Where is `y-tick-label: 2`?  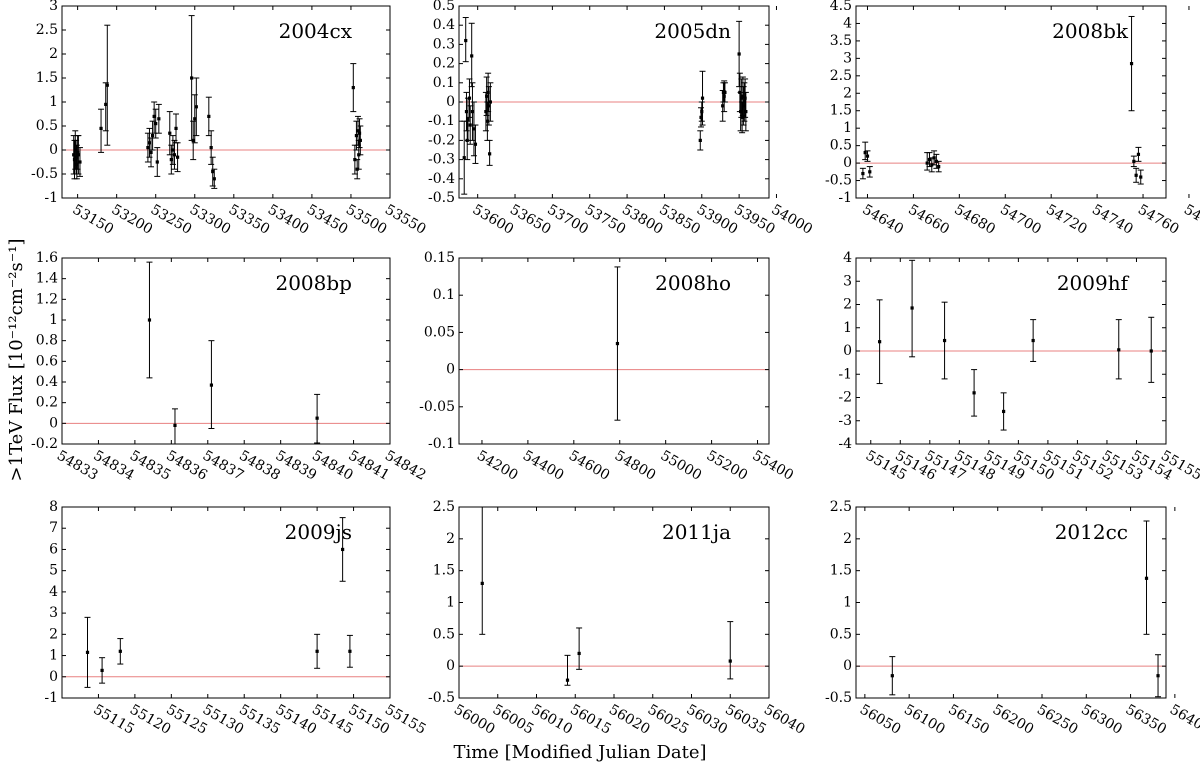
y-tick-label: 2 is located at coordinates (450, 539).